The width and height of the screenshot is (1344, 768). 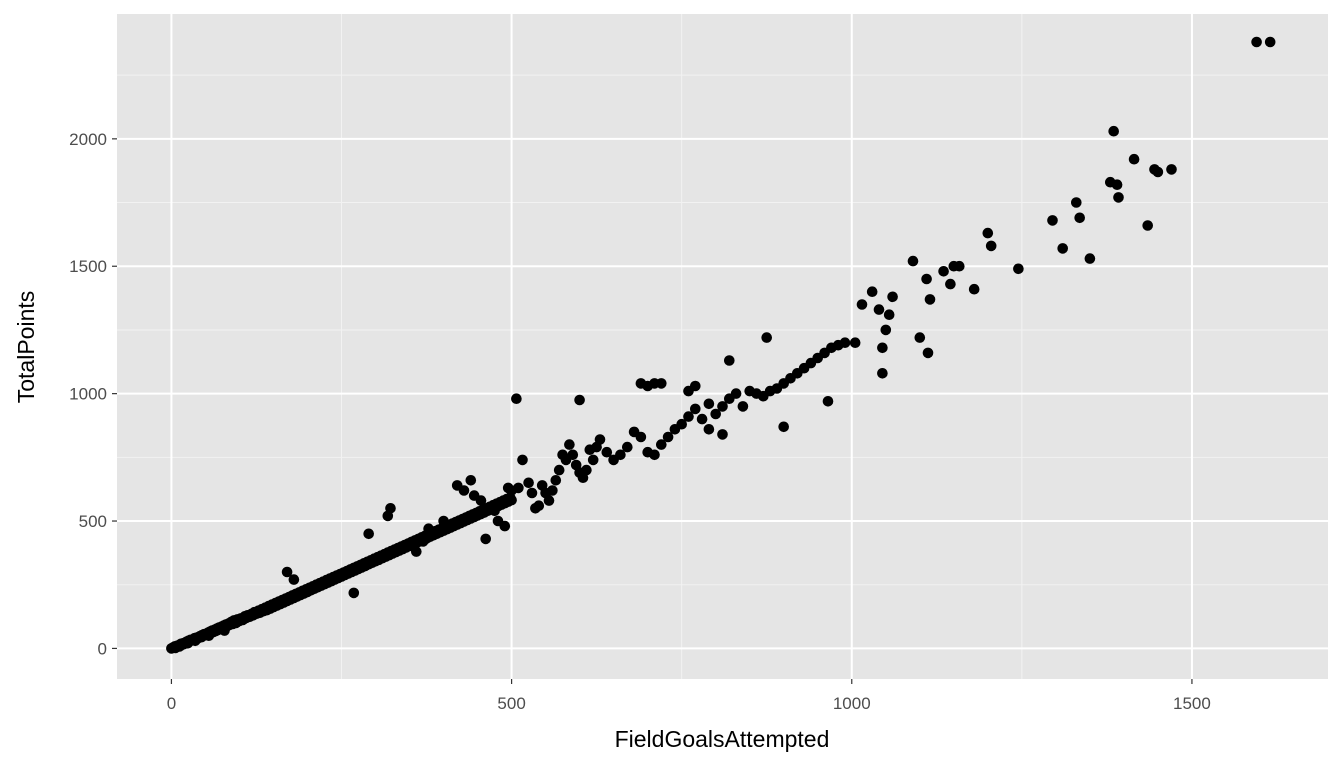 I want to click on y-axis-ticks: 0 500 1000 1500 2000, so click(x=93, y=394).